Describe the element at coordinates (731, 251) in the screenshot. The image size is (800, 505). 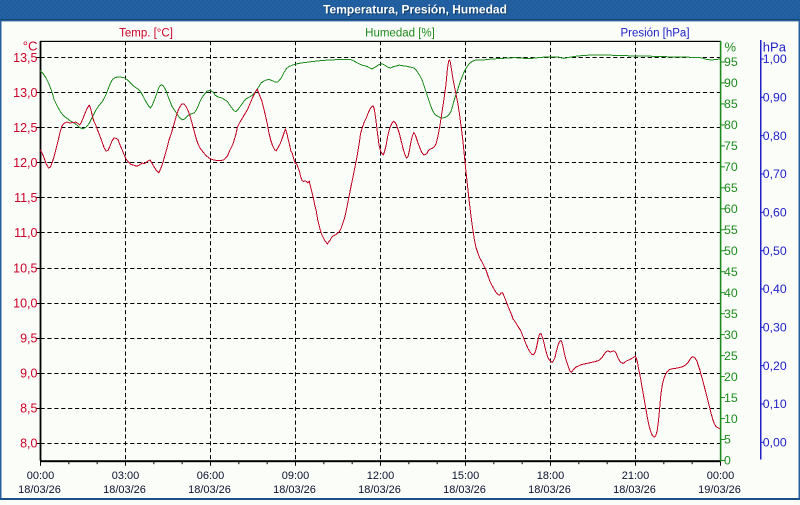
I see `svg-text: 50` at that location.